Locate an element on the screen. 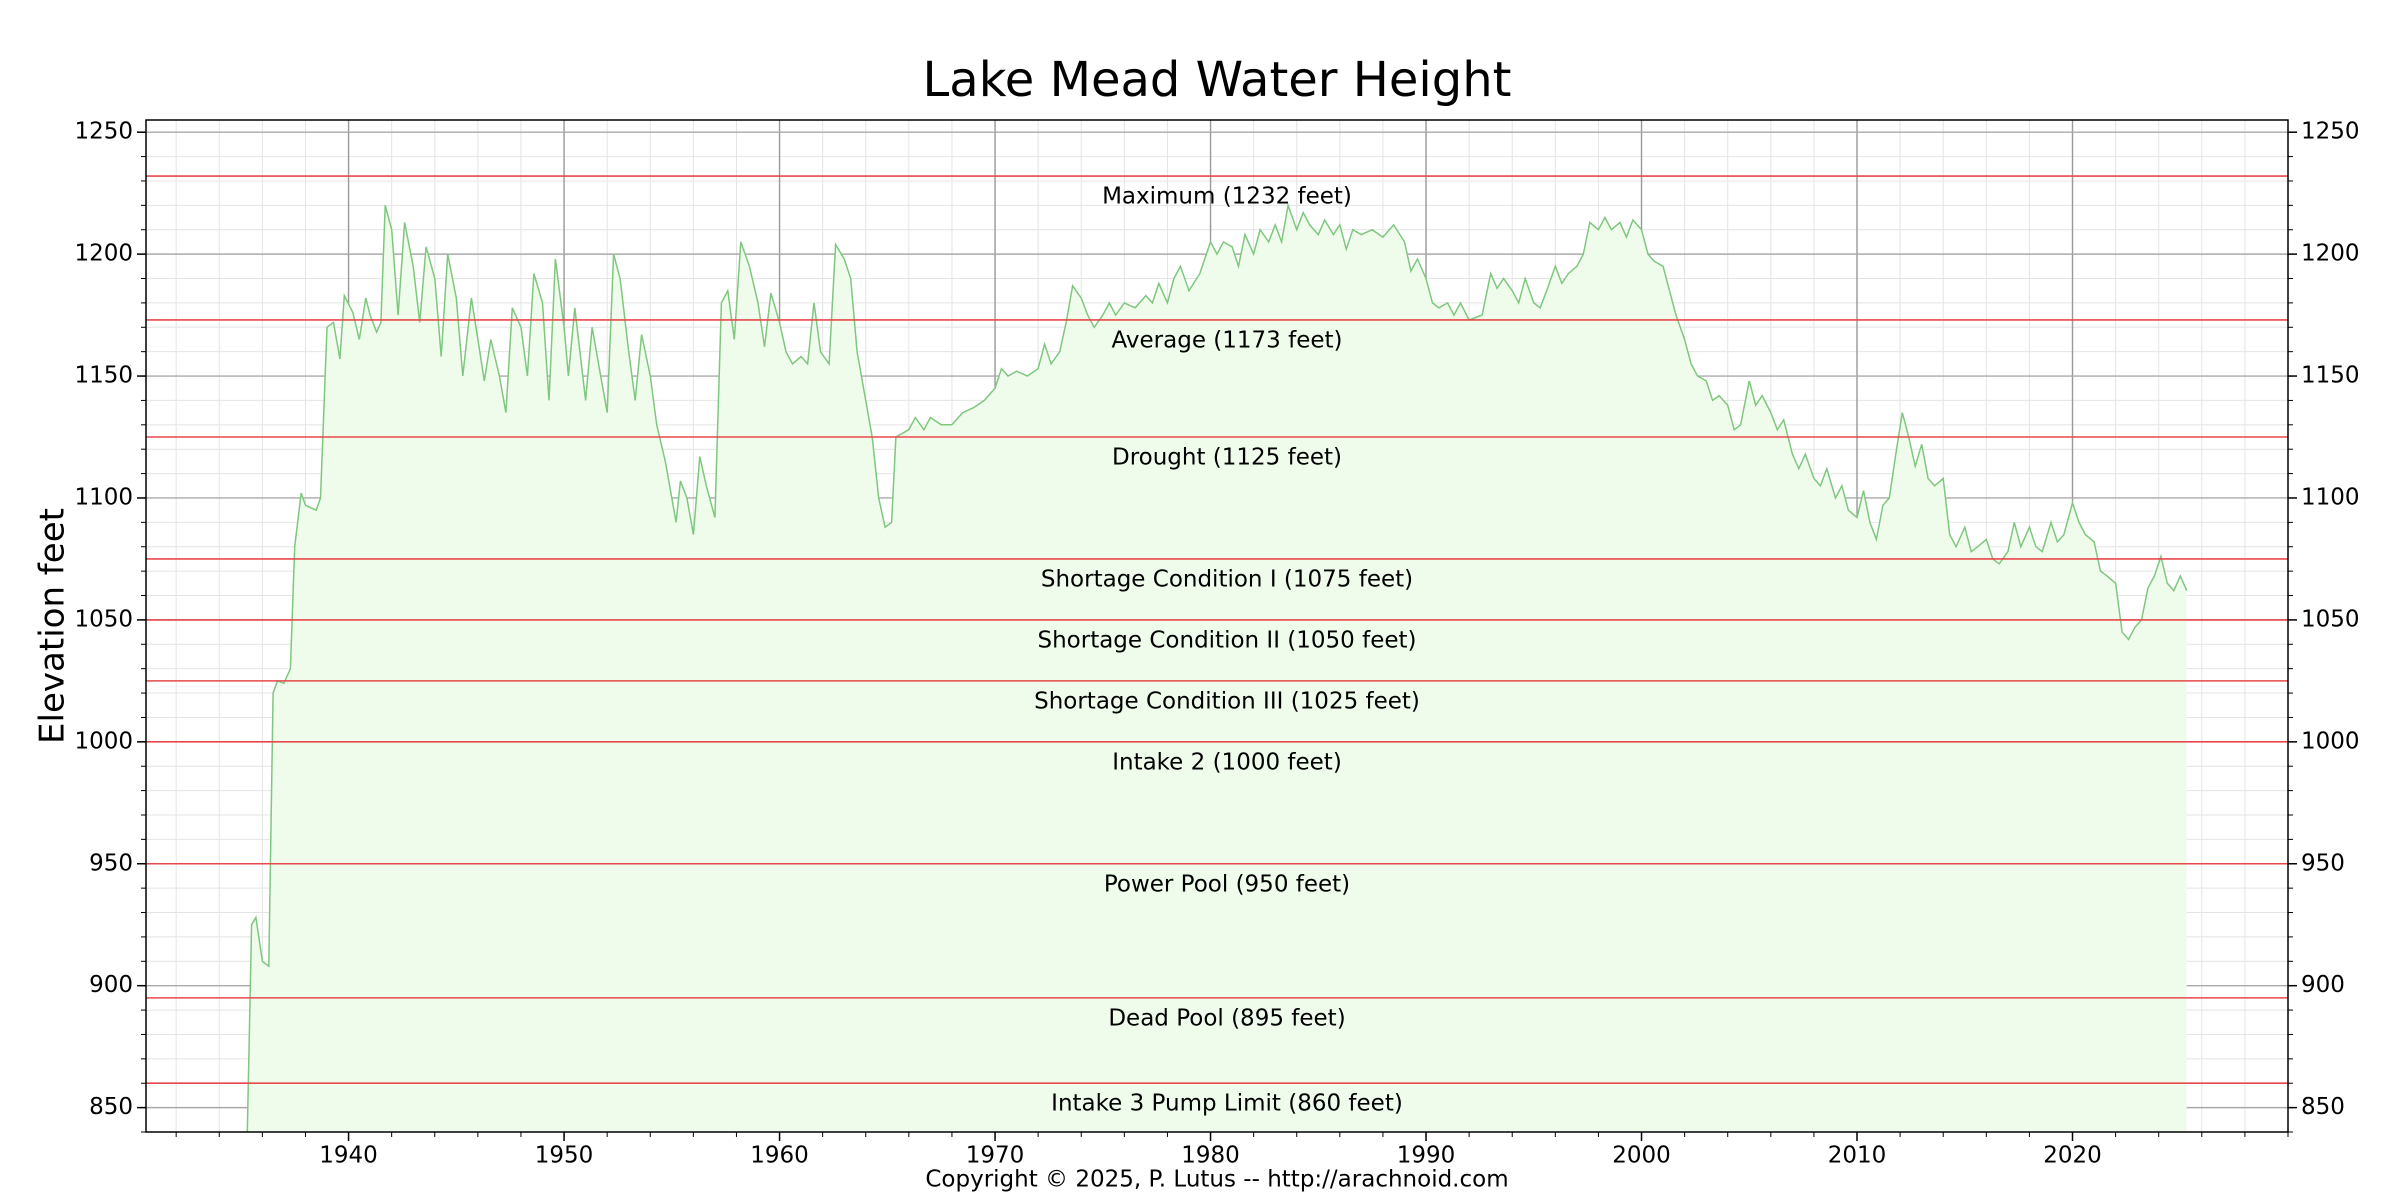 This screenshot has width=2400, height=1200. chart-title: Lake Mead Water Height is located at coordinates (1217, 80).